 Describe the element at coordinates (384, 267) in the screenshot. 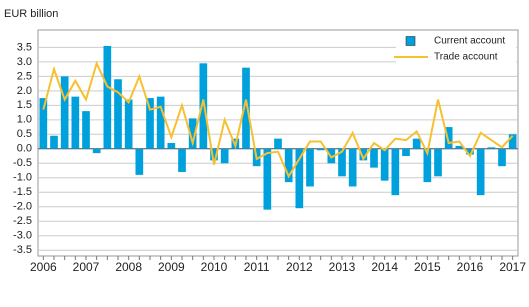

I see `x-tick-label: 2014` at that location.